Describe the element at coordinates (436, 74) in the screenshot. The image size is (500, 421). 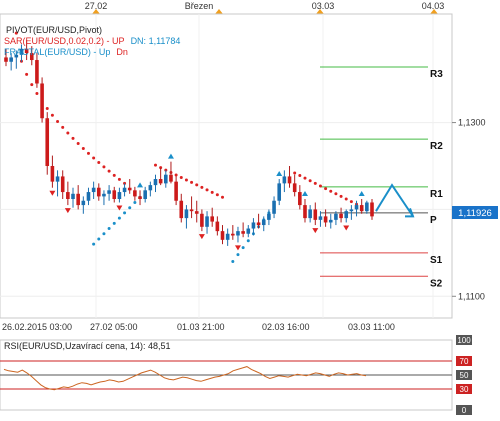
I see `pivot-label: R3` at that location.